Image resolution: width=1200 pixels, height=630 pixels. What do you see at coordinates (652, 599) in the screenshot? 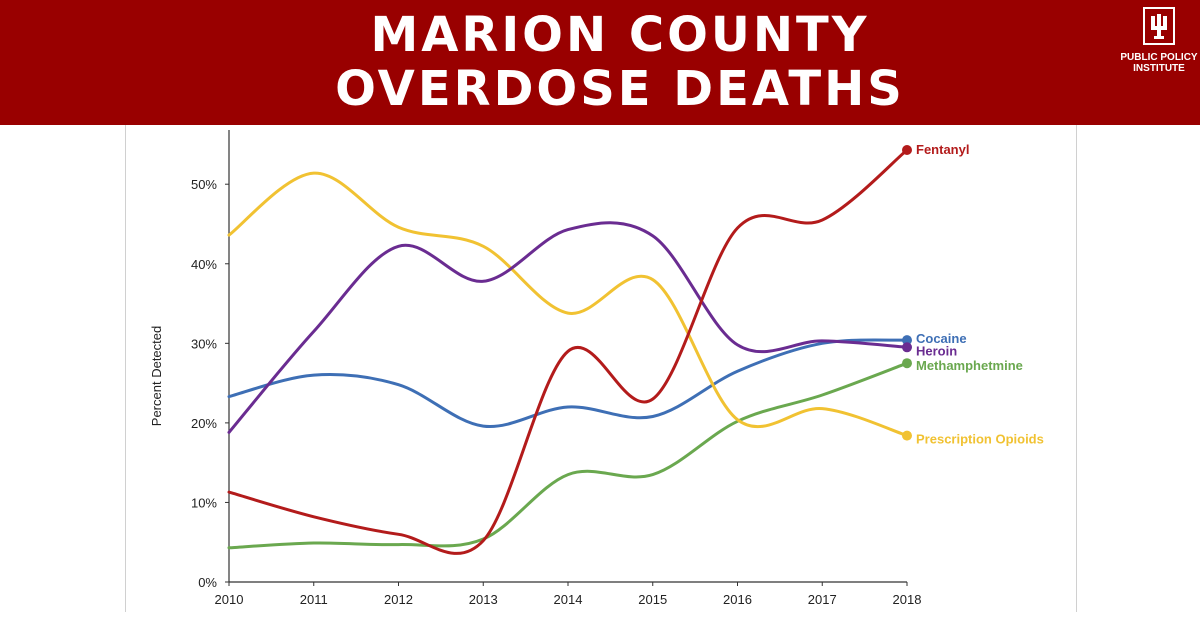
I see `x-tick-label: 2015` at bounding box center [652, 599].